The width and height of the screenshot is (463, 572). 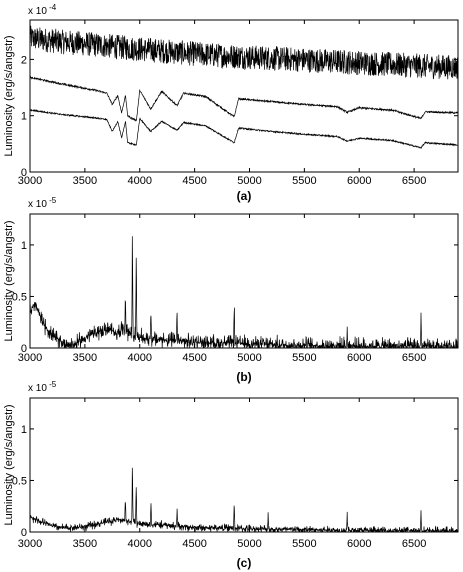 I want to click on panel-label: (b), so click(x=243, y=377).